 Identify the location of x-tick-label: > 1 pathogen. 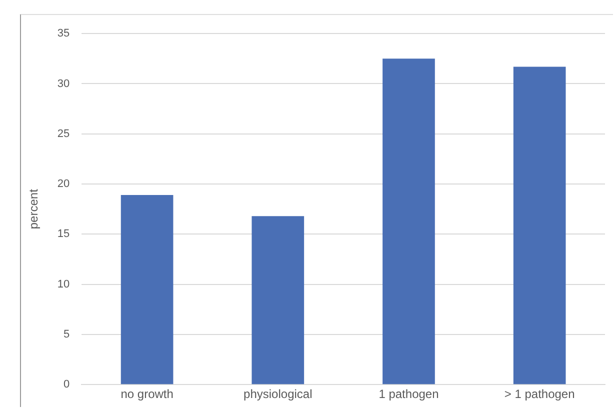
(539, 394).